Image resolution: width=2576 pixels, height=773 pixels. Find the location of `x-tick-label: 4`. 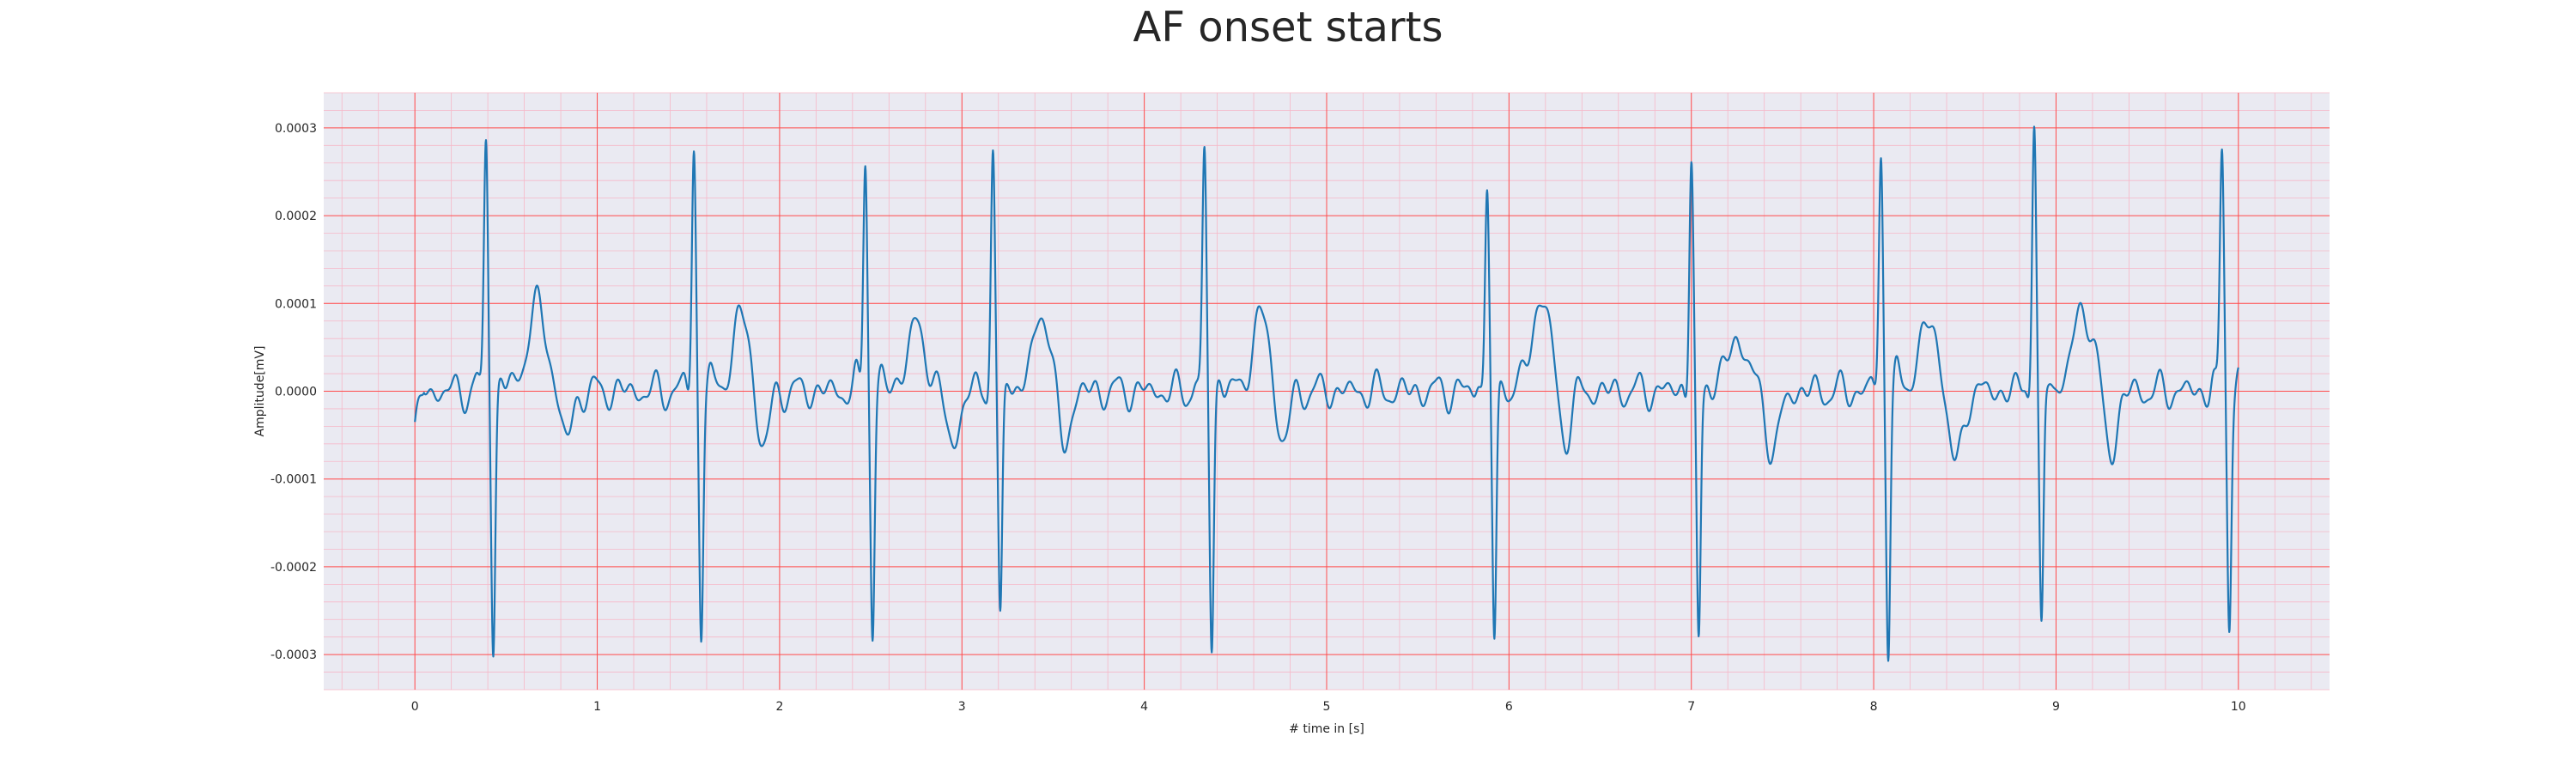

x-tick-label: 4 is located at coordinates (1144, 707).